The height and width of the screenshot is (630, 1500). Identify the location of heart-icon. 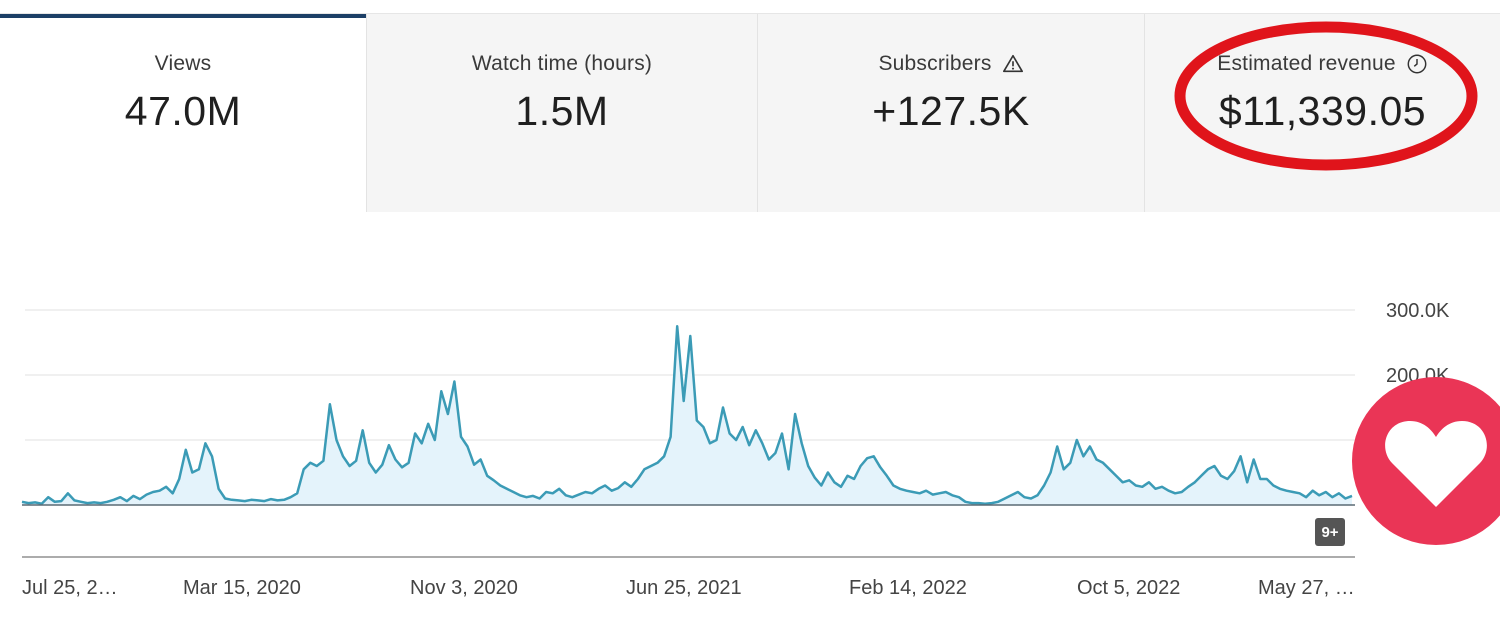
(1436, 464).